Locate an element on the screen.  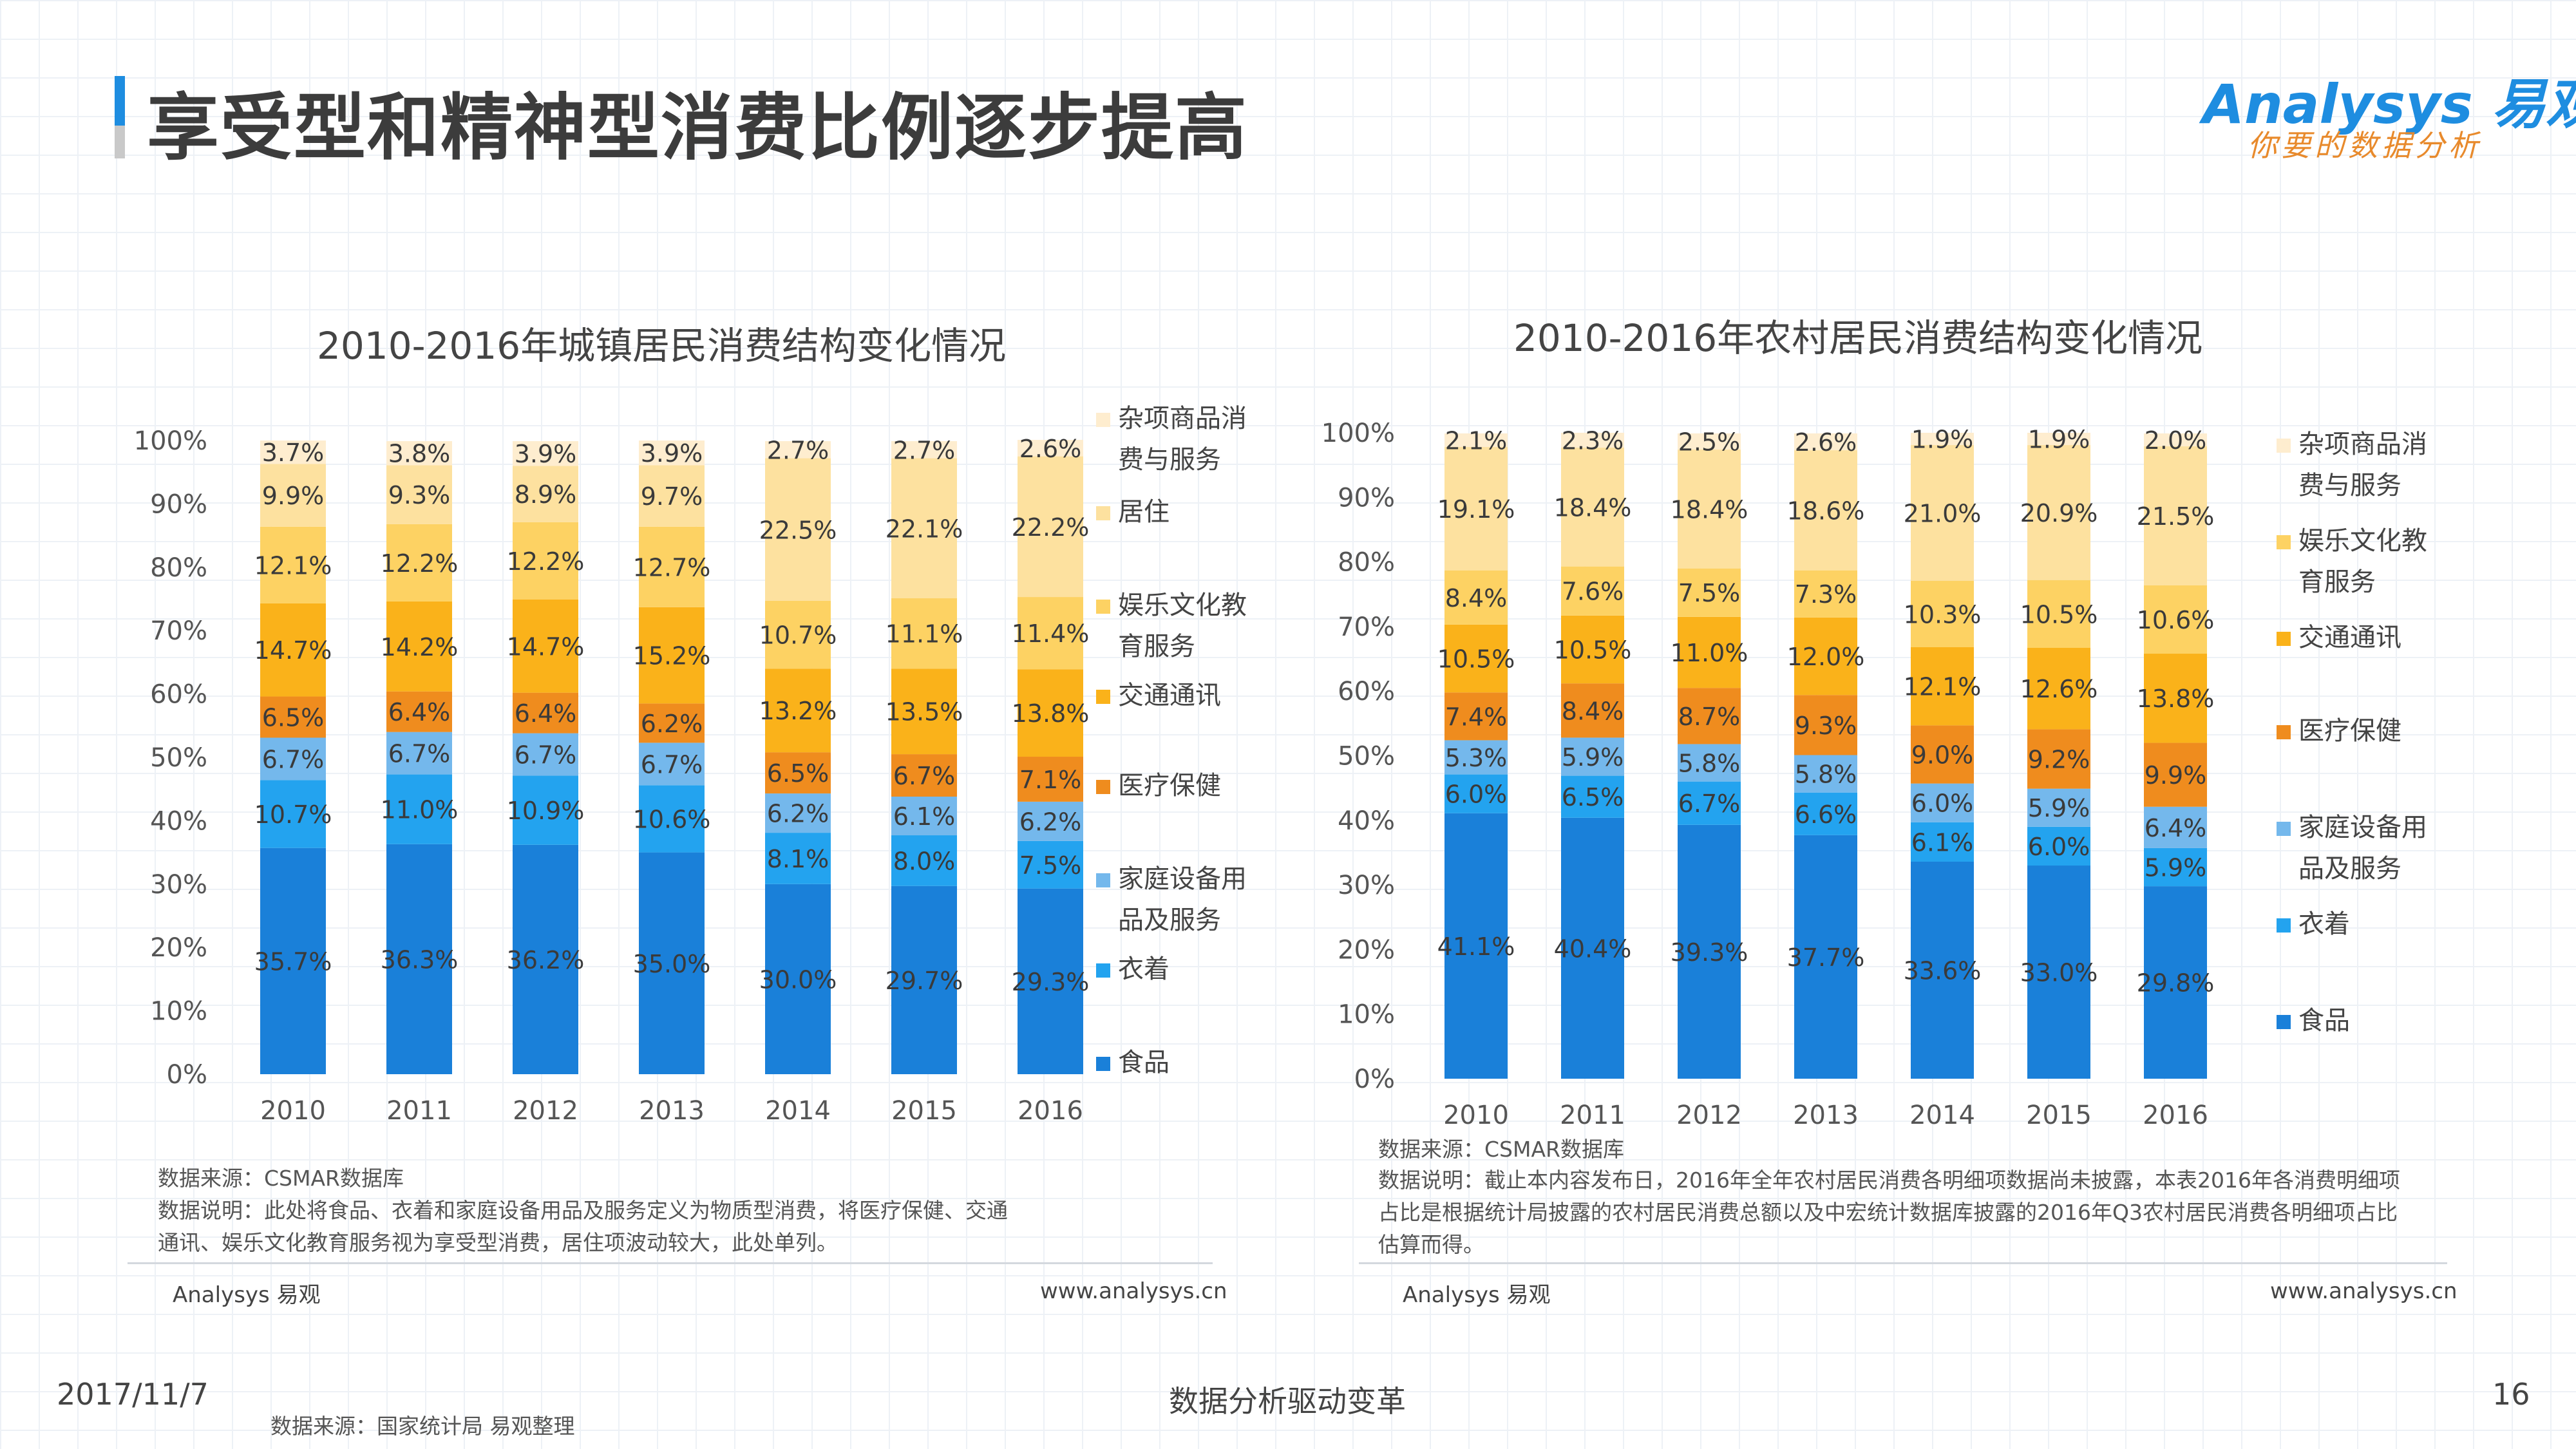
urban-data-label: 8.1% is located at coordinates (798, 859).